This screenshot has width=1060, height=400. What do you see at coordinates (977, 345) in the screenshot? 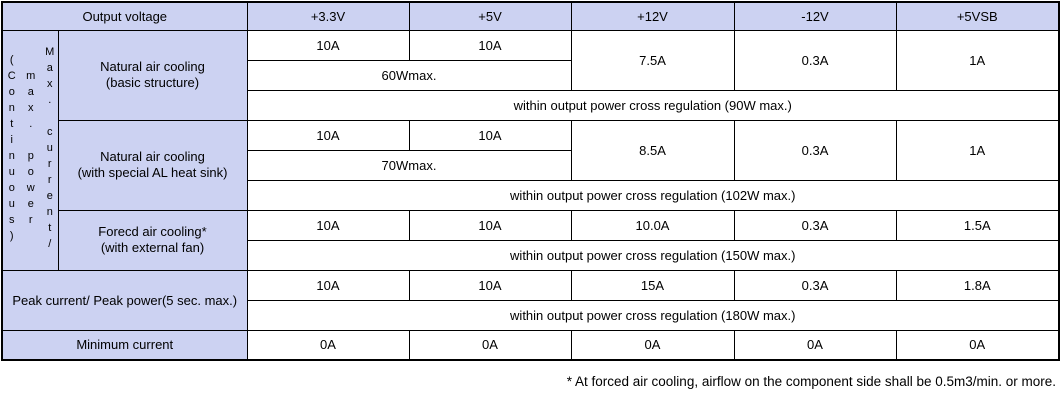
I see `current-cell-min-5vsb: 0A` at bounding box center [977, 345].